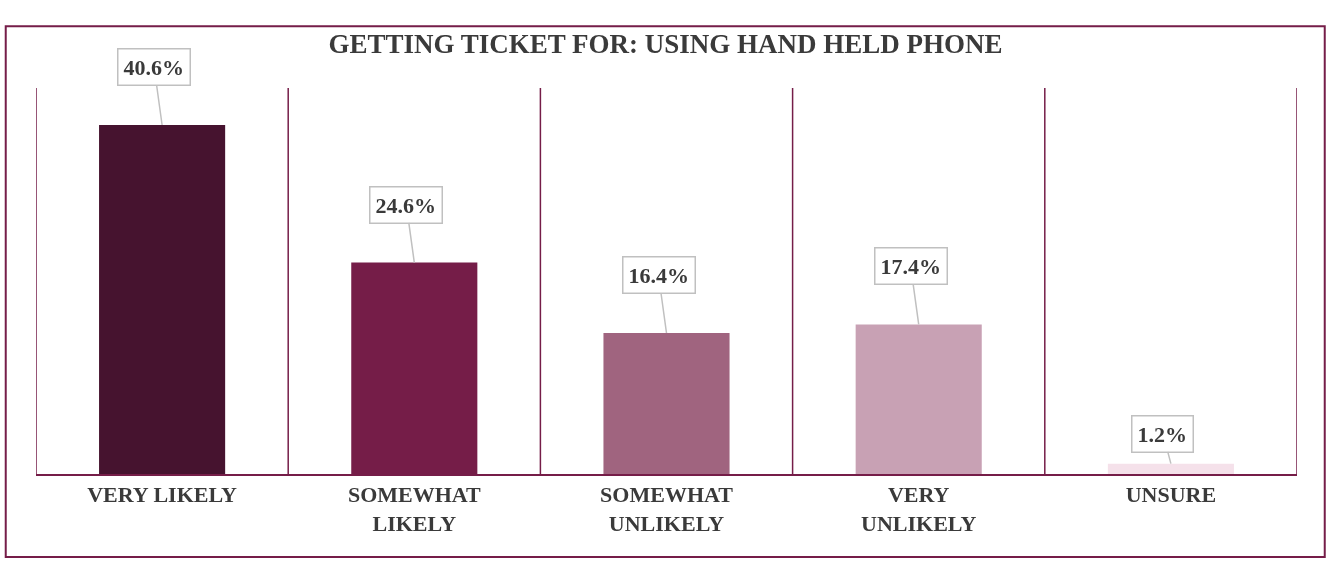 The width and height of the screenshot is (1331, 579). I want to click on x-tick-label: SOMEWHAT UNLIKELY, so click(667, 509).